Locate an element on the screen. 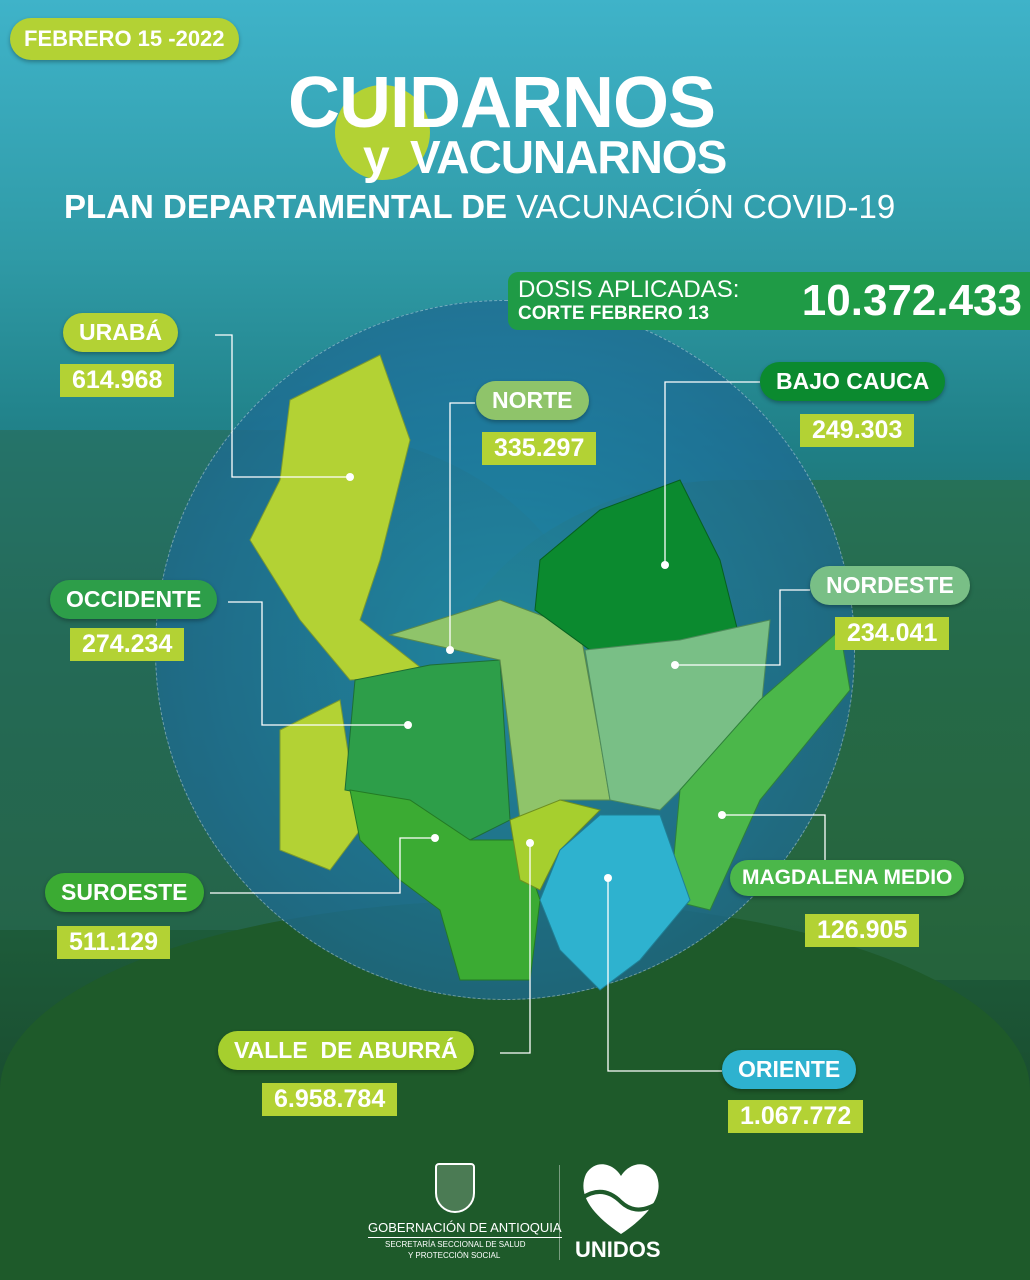 The image size is (1030, 1280). region-value-occidente: 274.234 is located at coordinates (127, 644).